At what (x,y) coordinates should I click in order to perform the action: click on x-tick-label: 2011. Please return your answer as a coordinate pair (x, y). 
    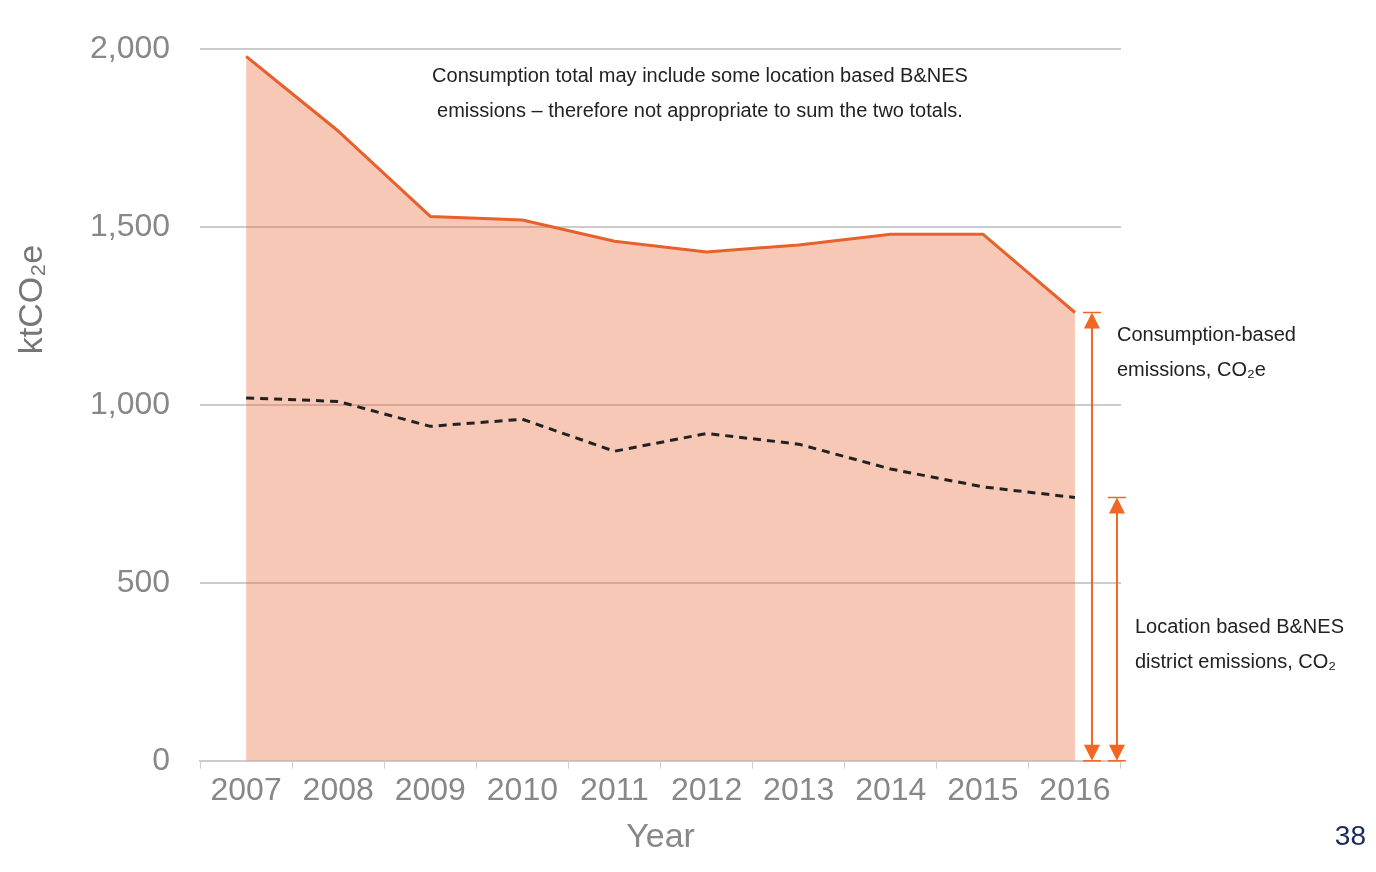
    Looking at the image, I should click on (614, 788).